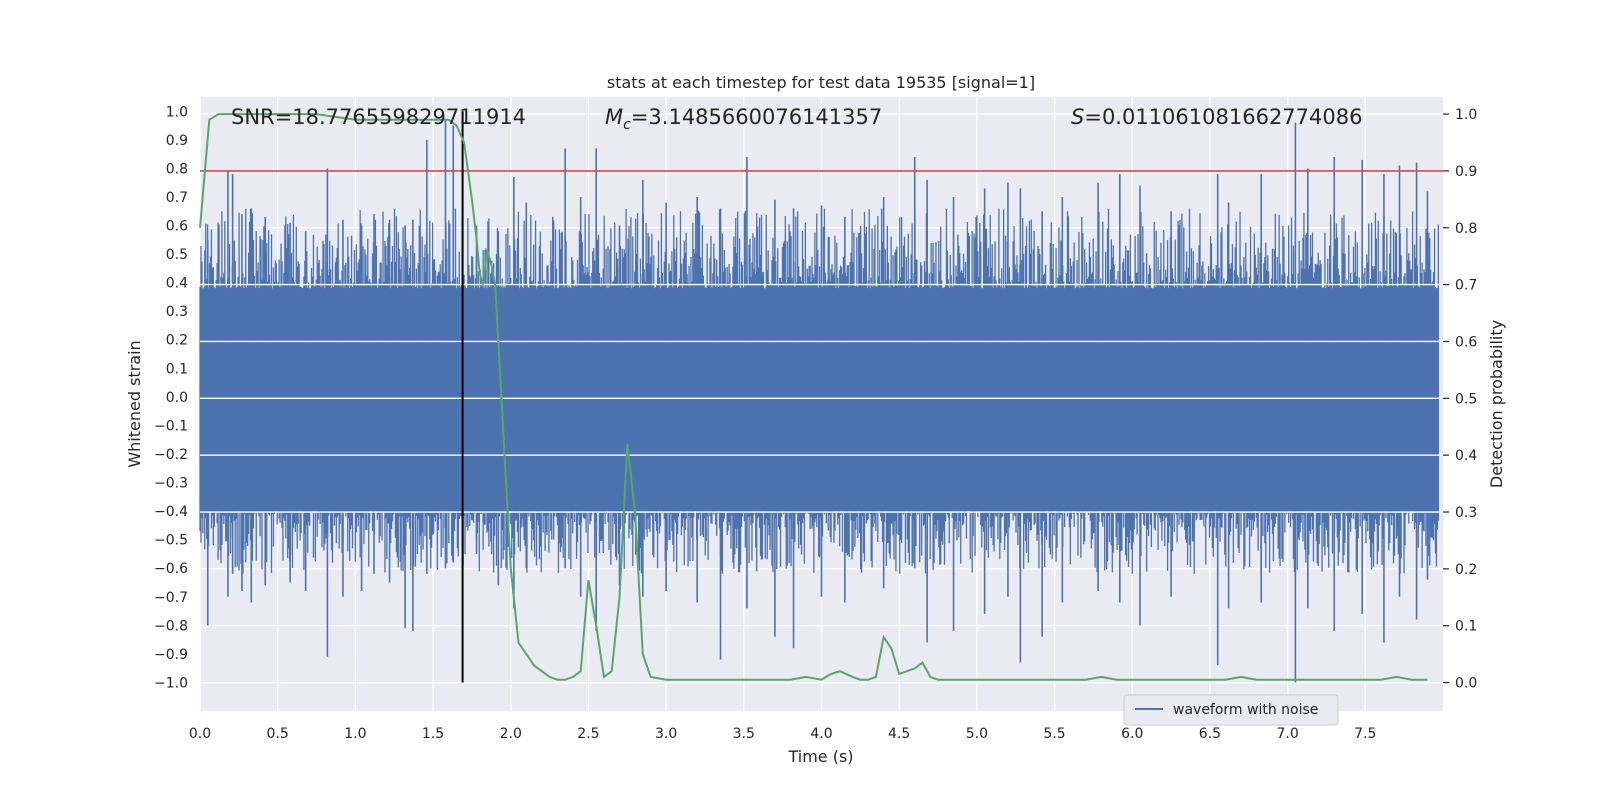  Describe the element at coordinates (1054, 734) in the screenshot. I see `x-tick-label: 5.5` at that location.